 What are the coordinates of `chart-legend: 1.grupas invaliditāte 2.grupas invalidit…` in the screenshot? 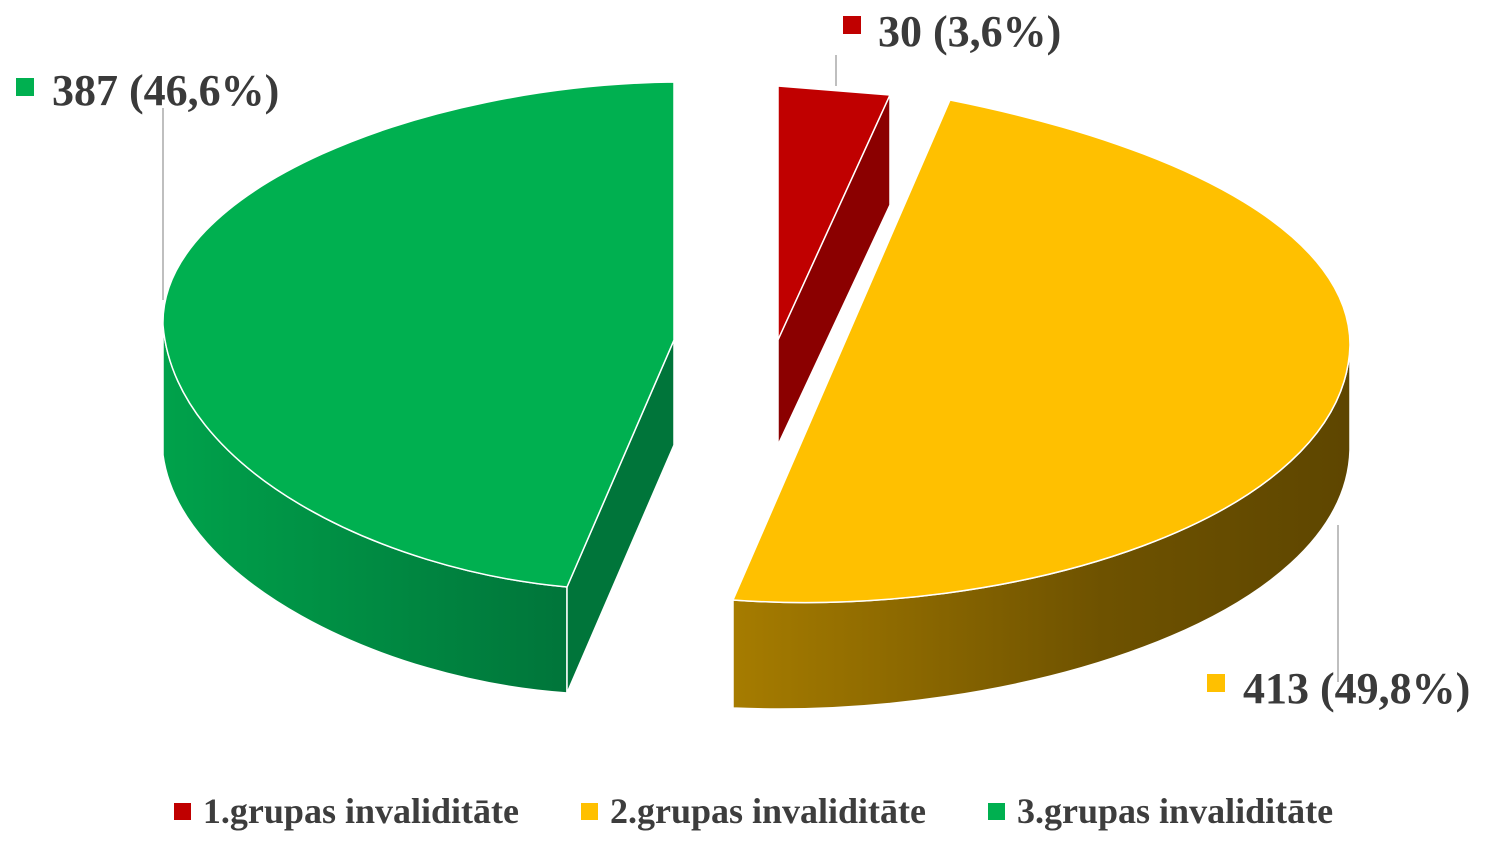 It's located at (753, 811).